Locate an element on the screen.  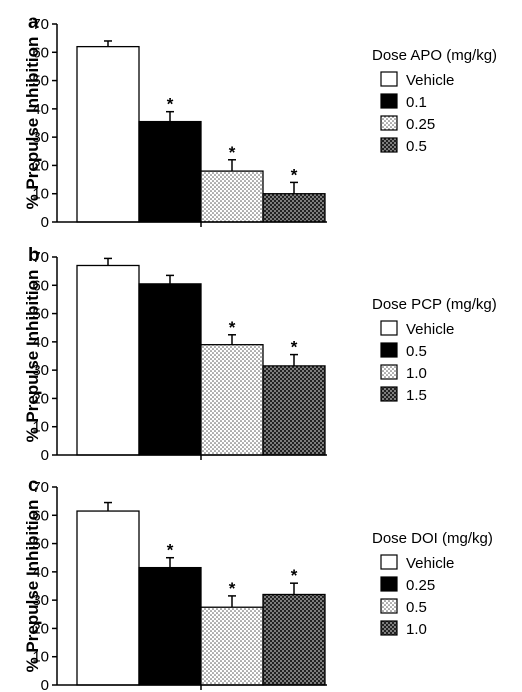
legend-title: Dose DOI (mg/kg) is located at coordinates (432, 538).